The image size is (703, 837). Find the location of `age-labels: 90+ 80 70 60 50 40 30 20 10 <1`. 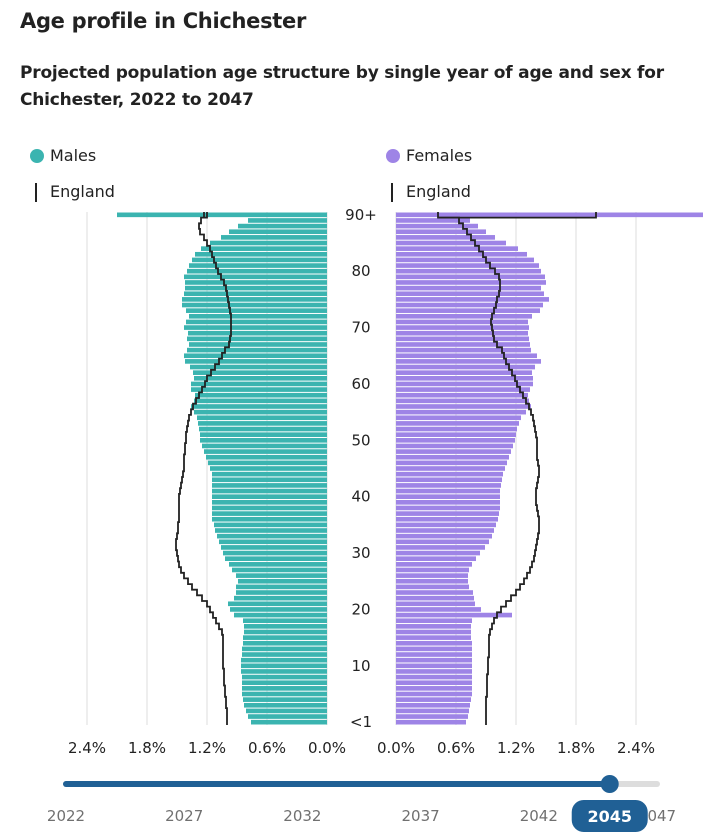

age-labels: 90+ 80 70 60 50 40 30 20 10 <1 is located at coordinates (361, 468).